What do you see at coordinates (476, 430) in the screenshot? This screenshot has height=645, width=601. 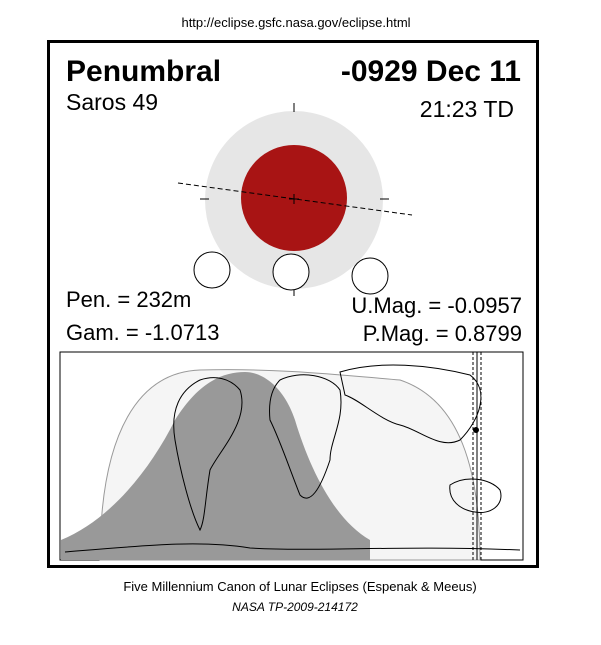 I see `subsolar-point` at bounding box center [476, 430].